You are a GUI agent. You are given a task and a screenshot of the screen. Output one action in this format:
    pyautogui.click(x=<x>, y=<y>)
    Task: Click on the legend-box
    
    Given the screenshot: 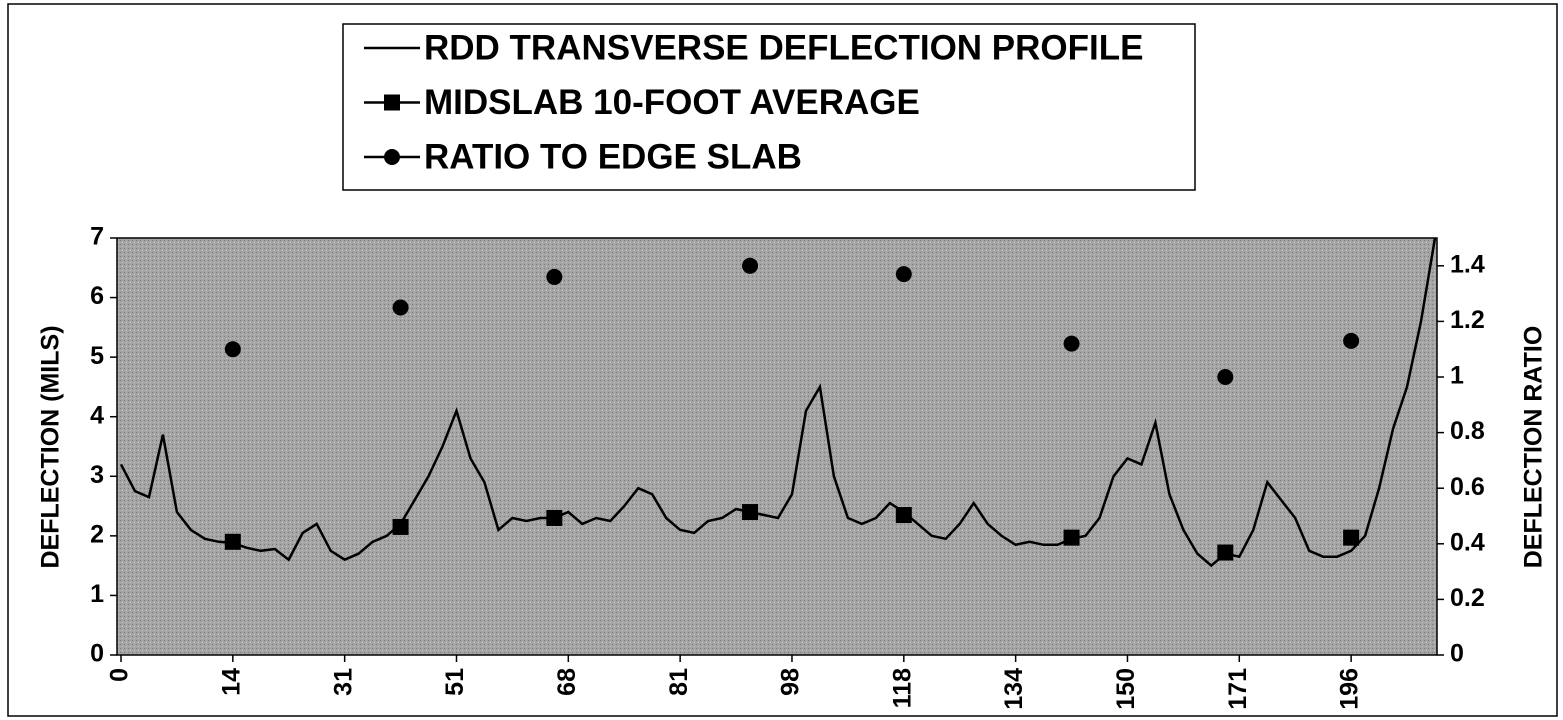 What is the action you would take?
    pyautogui.click(x=769, y=107)
    